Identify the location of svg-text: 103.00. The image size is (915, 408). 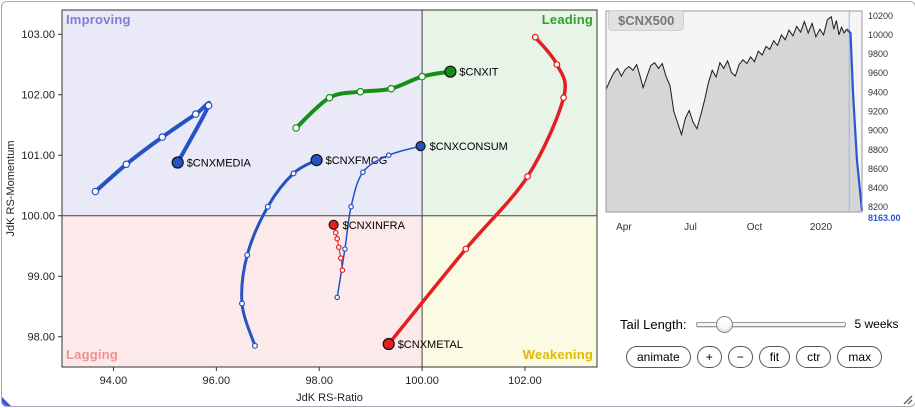
(38, 35).